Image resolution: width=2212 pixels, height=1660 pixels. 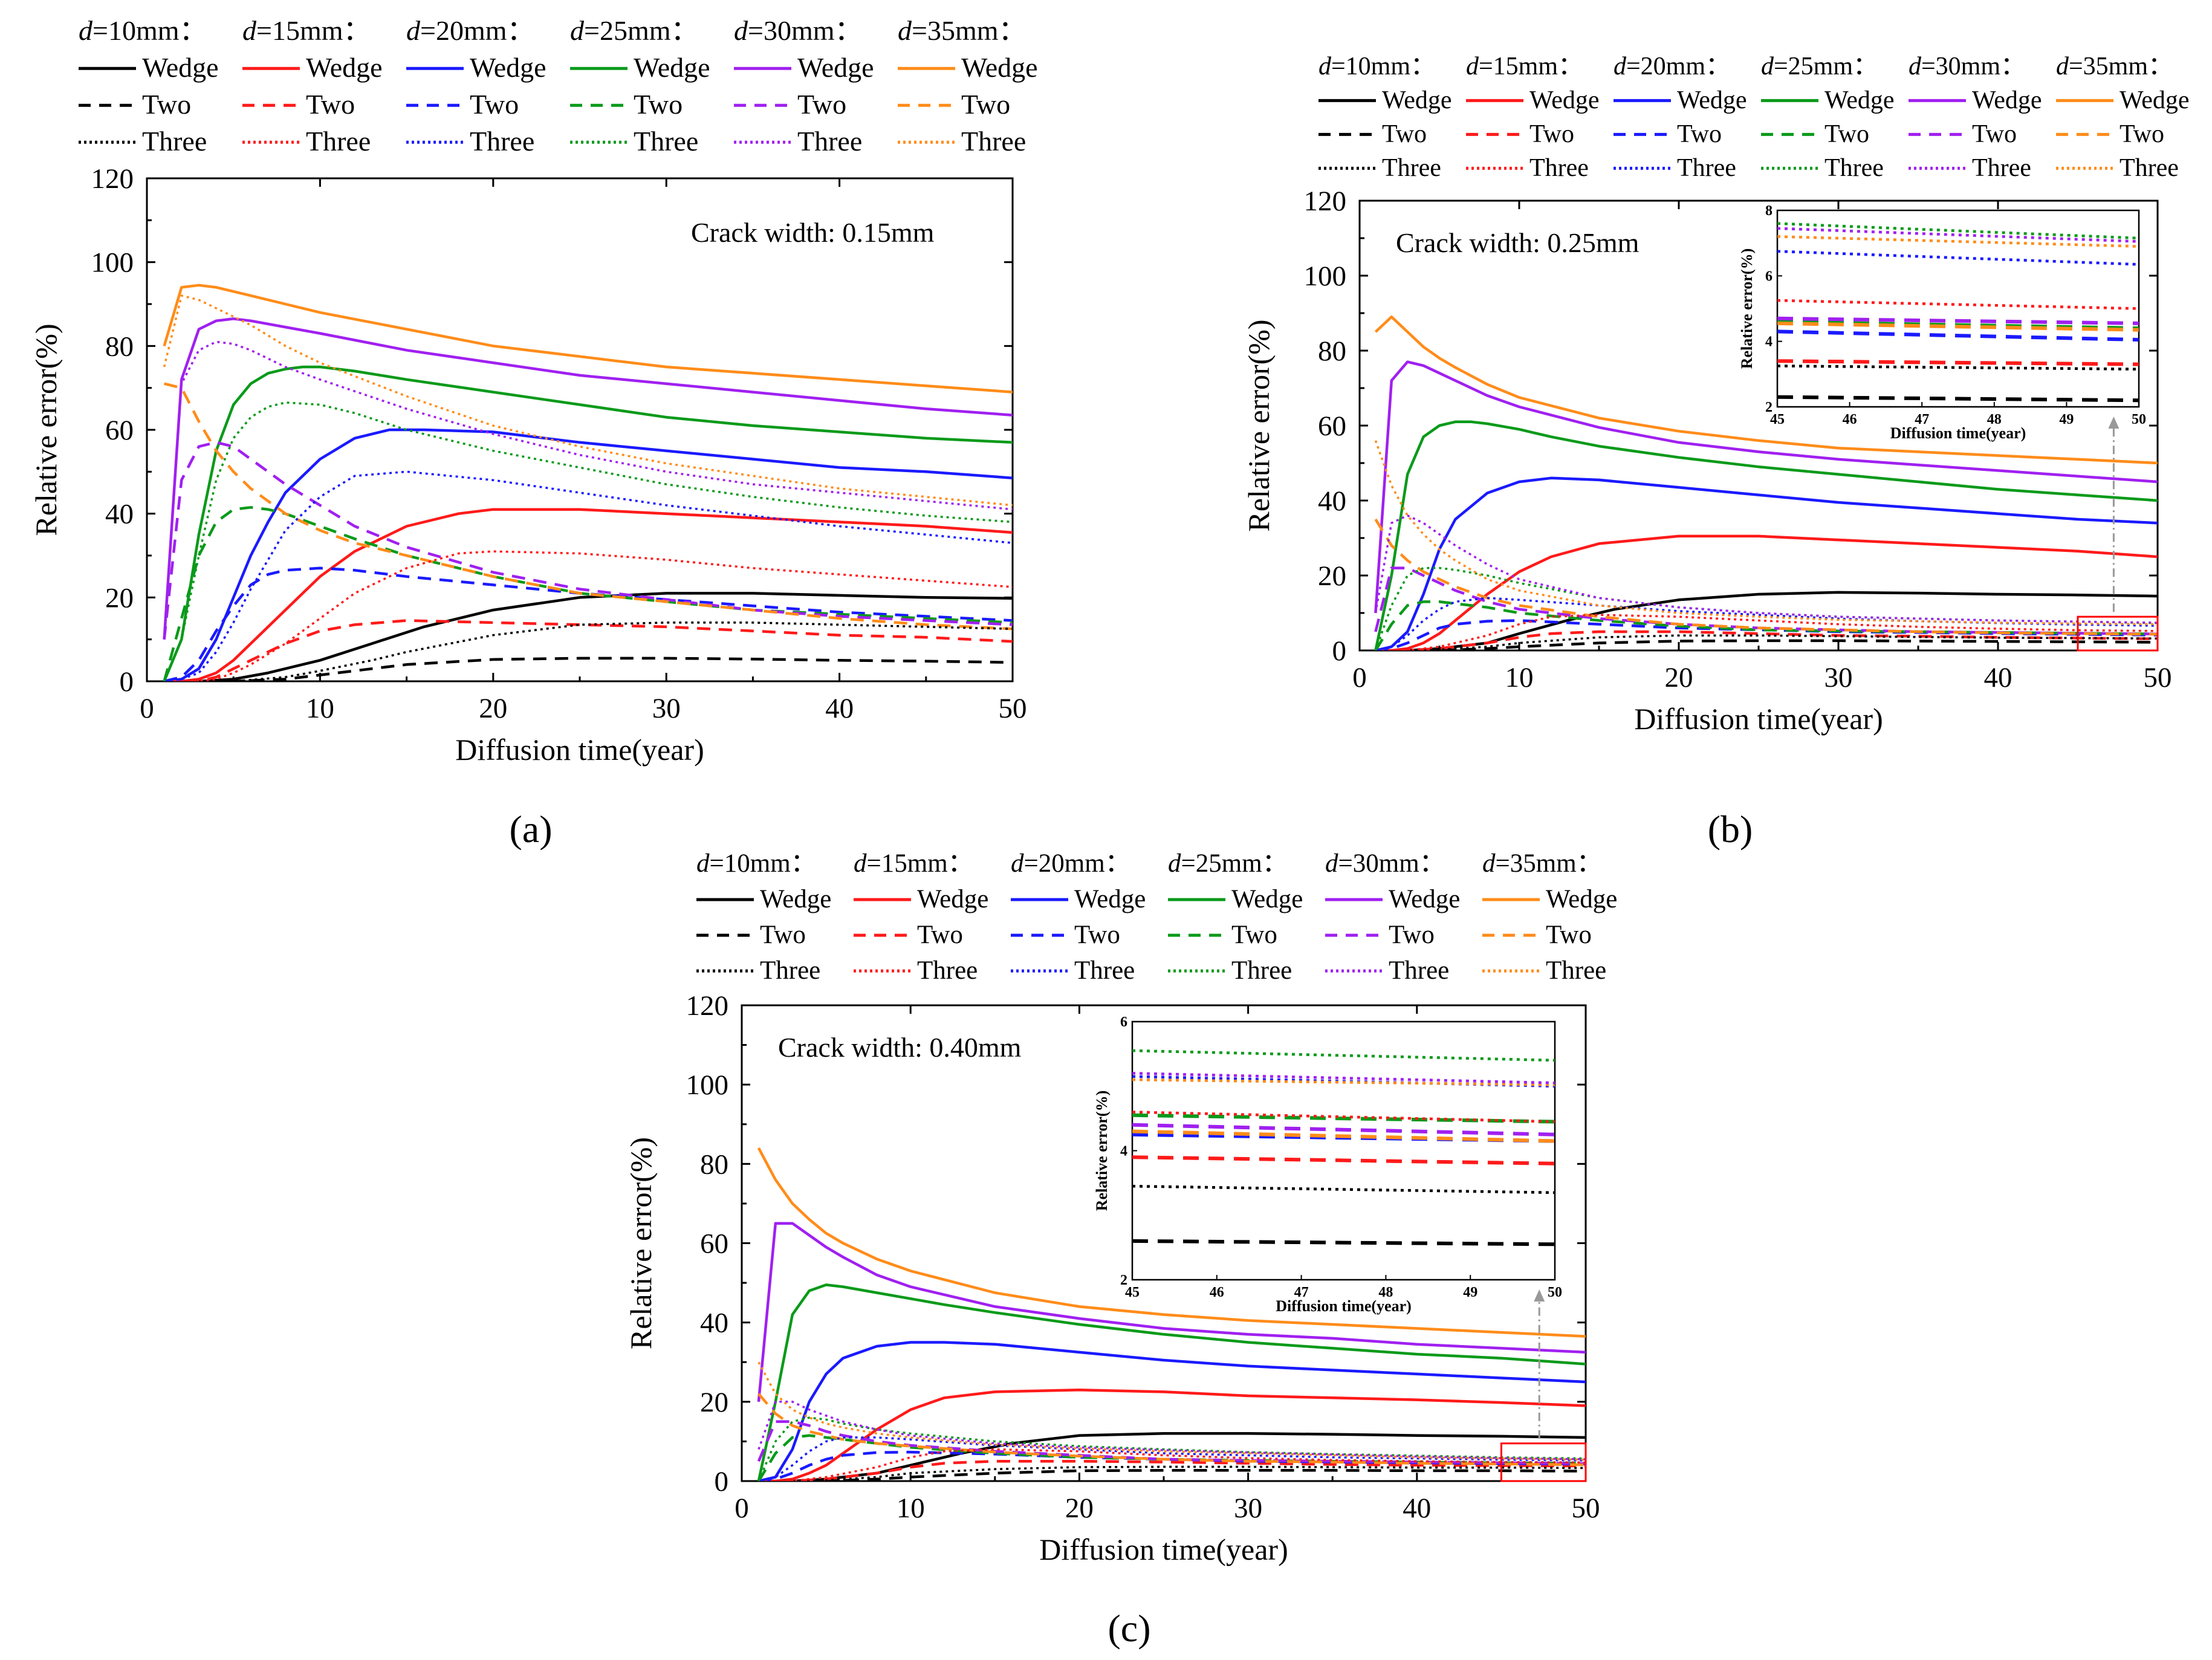 I want to click on y-tick-label: 80, so click(x=714, y=1165).